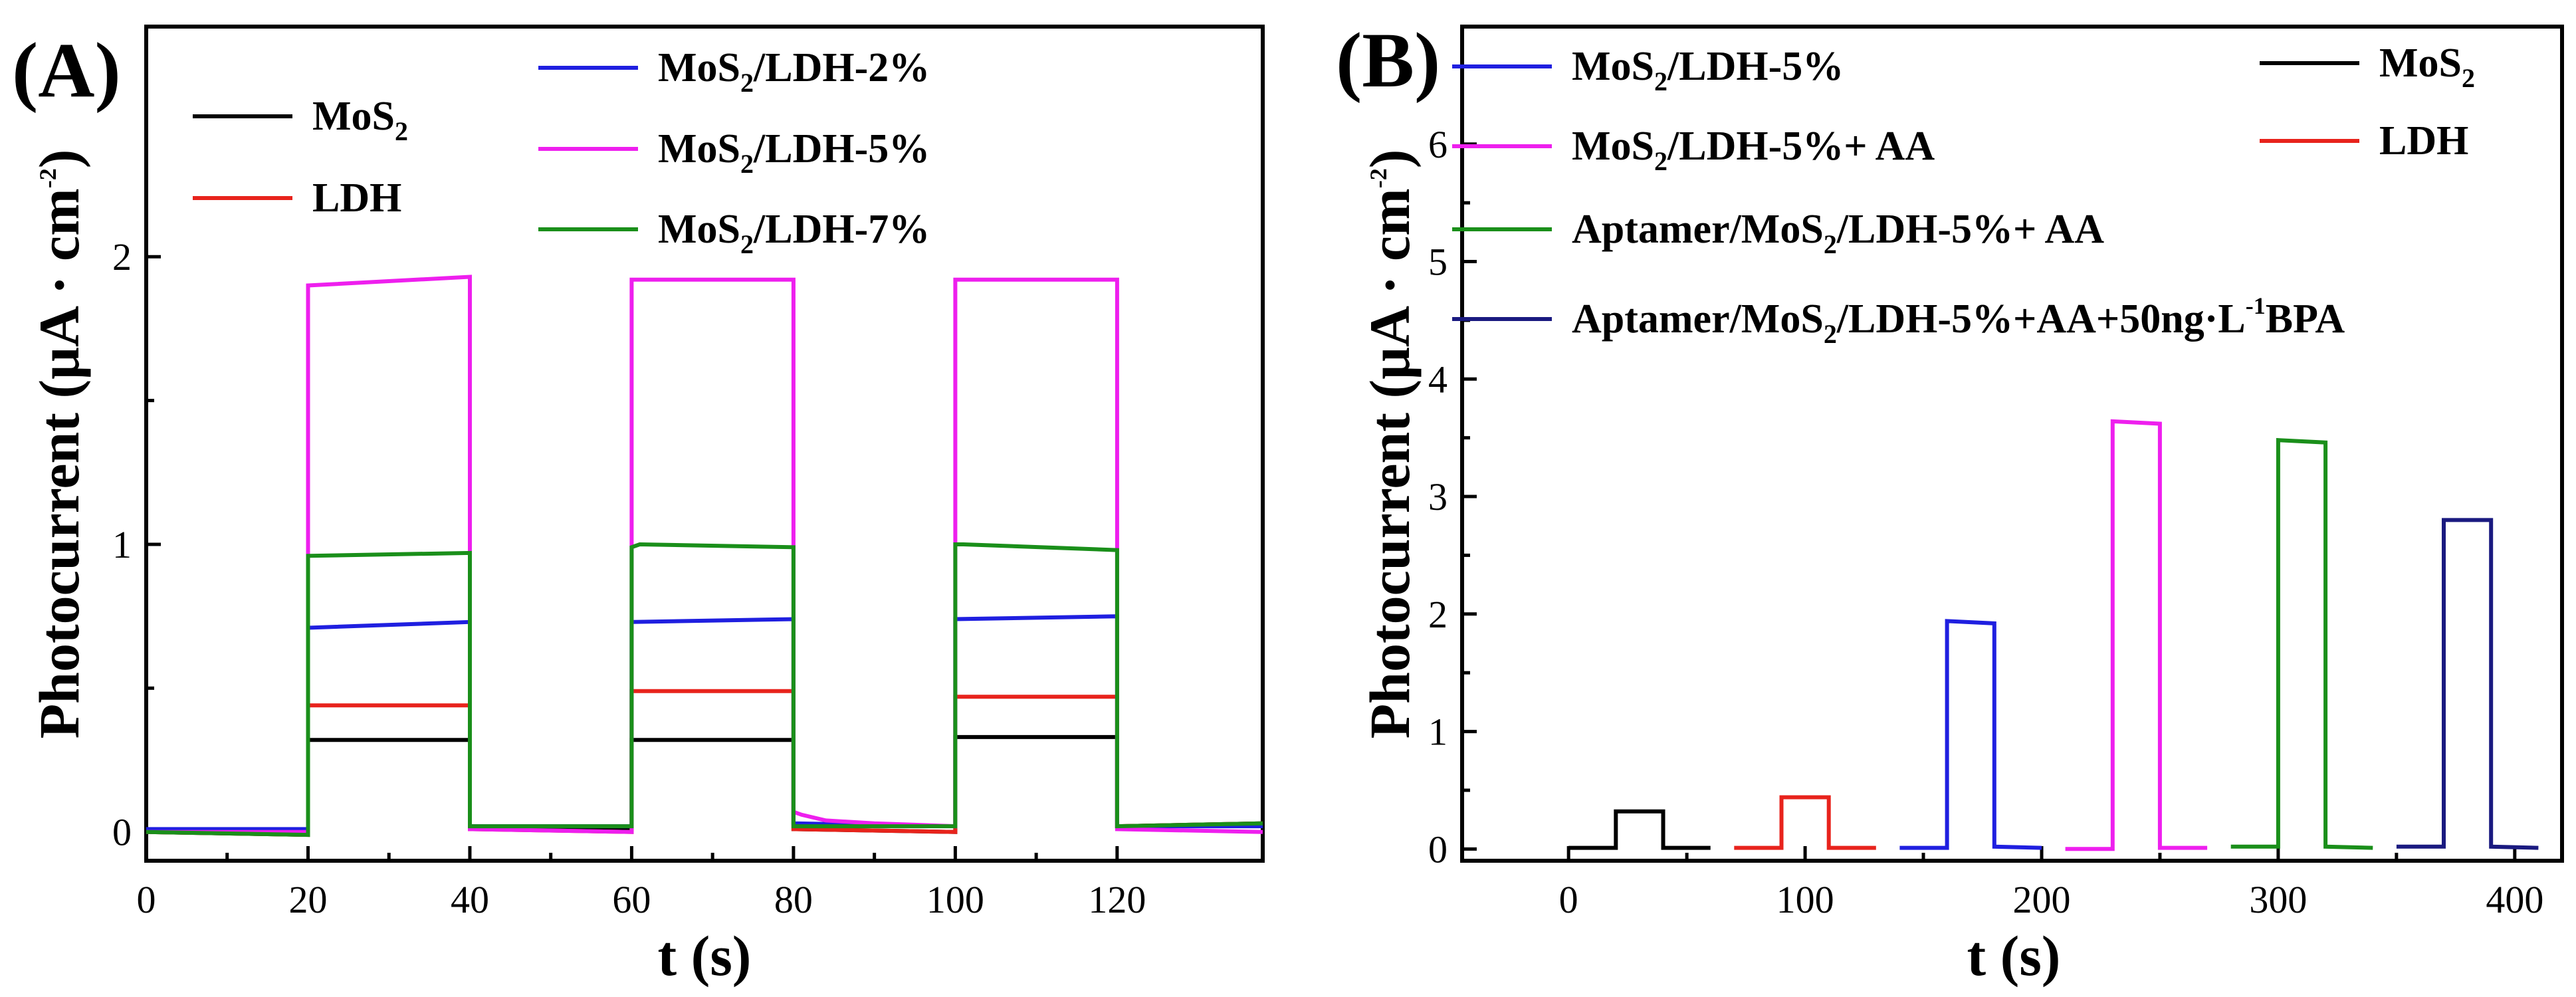  I want to click on legend-label: Aptamer/MoS2/LDH-5%+ AA, so click(1838, 233).